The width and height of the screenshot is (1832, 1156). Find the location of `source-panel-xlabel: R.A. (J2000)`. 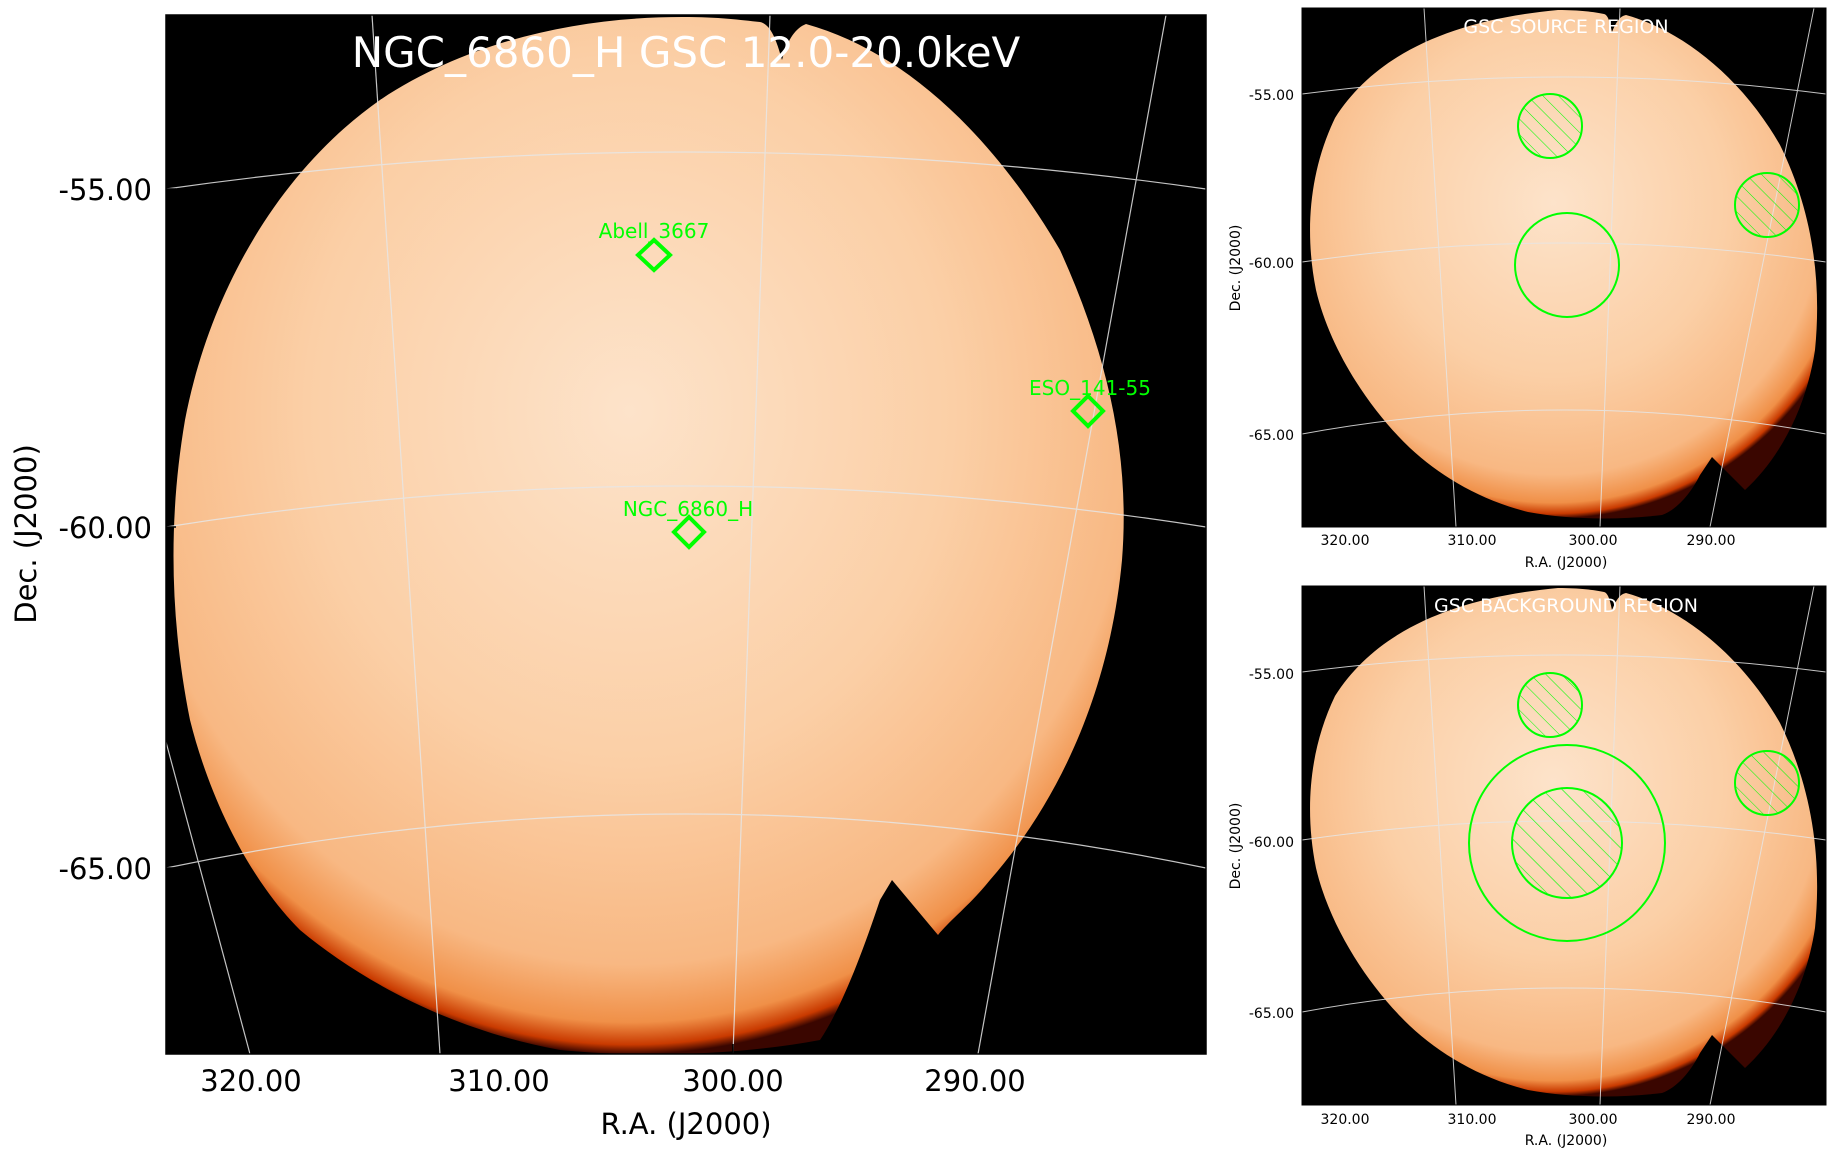

source-panel-xlabel: R.A. (J2000) is located at coordinates (1566, 563).